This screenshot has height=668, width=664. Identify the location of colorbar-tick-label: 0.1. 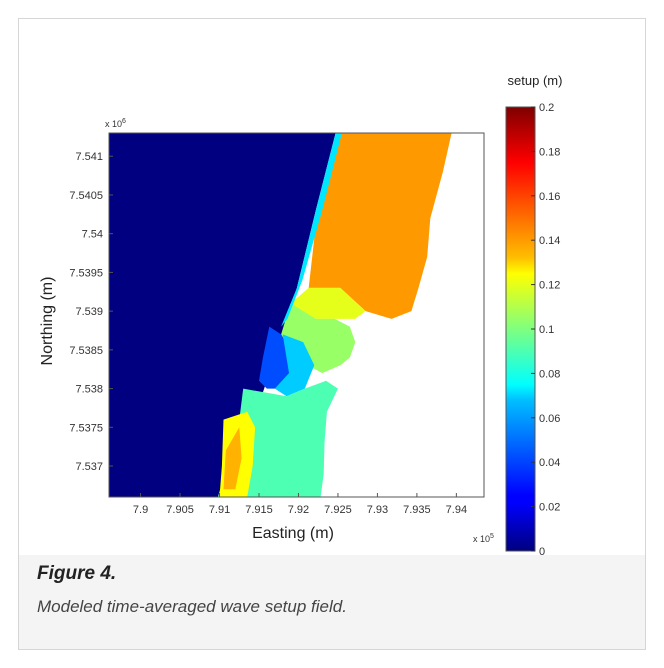
(546, 330).